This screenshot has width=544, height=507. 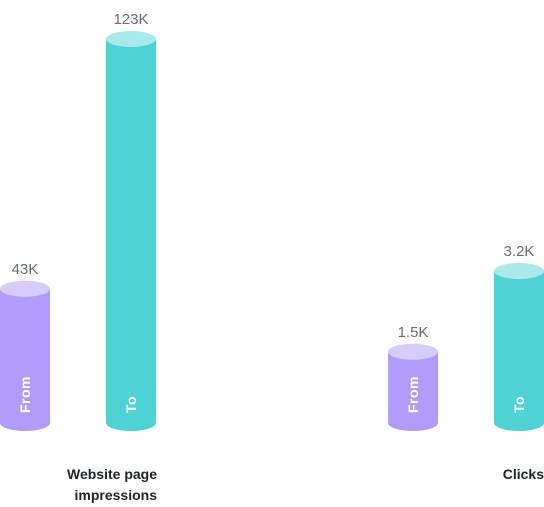 I want to click on bar-from: 1.5K From, so click(x=413, y=377).